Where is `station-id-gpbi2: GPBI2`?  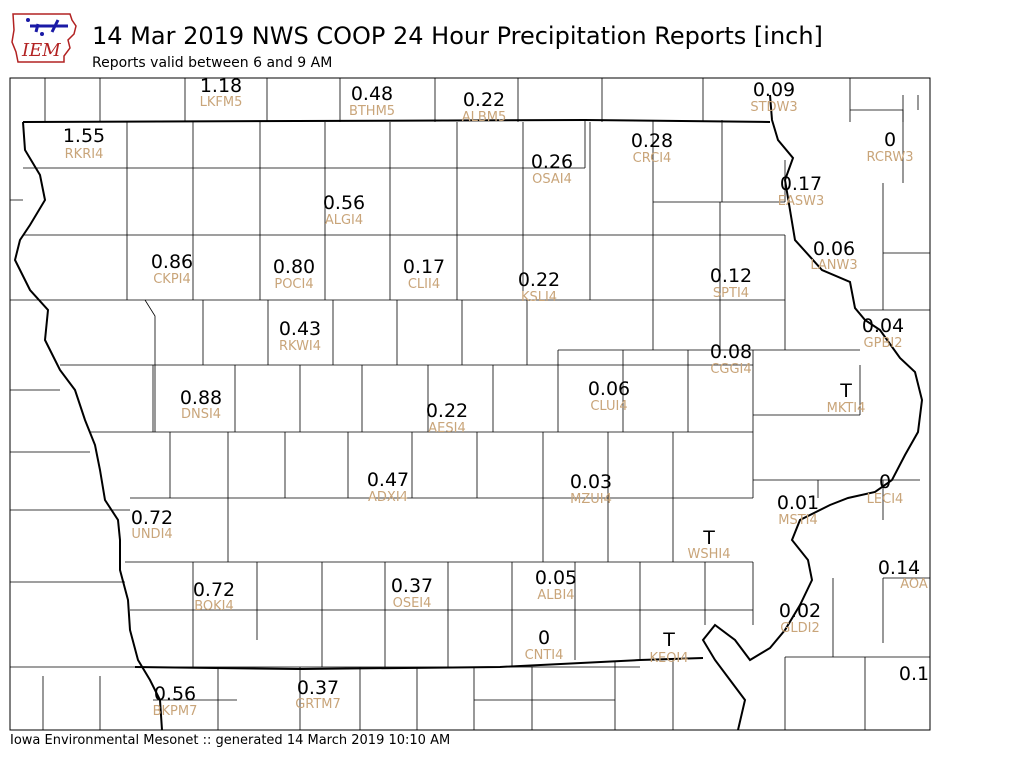 station-id-gpbi2: GPBI2 is located at coordinates (883, 343).